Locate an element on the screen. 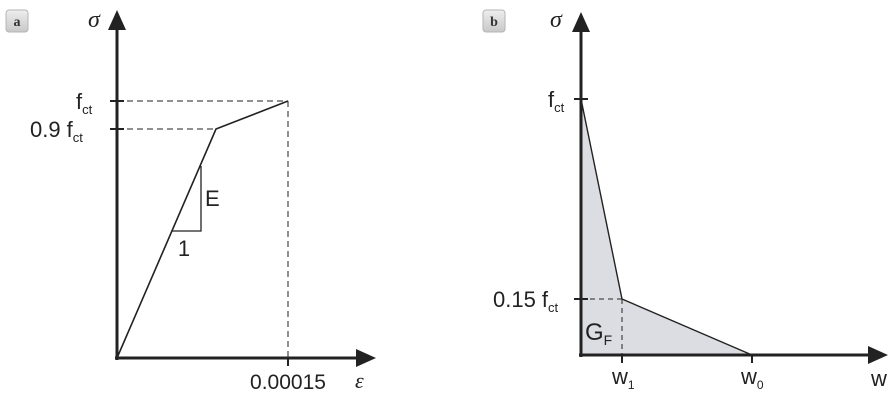 The width and height of the screenshot is (888, 394). panel-a-x-tick-strain: 0.00015 is located at coordinates (288, 382).